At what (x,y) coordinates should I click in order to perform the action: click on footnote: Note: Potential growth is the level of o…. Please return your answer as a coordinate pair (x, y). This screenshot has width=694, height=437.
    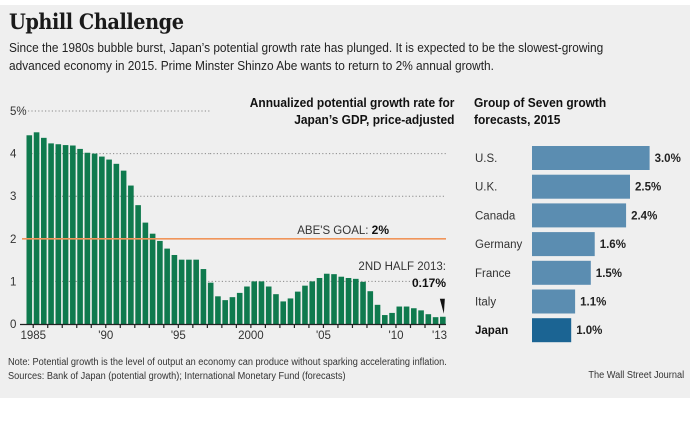
    Looking at the image, I should click on (227, 370).